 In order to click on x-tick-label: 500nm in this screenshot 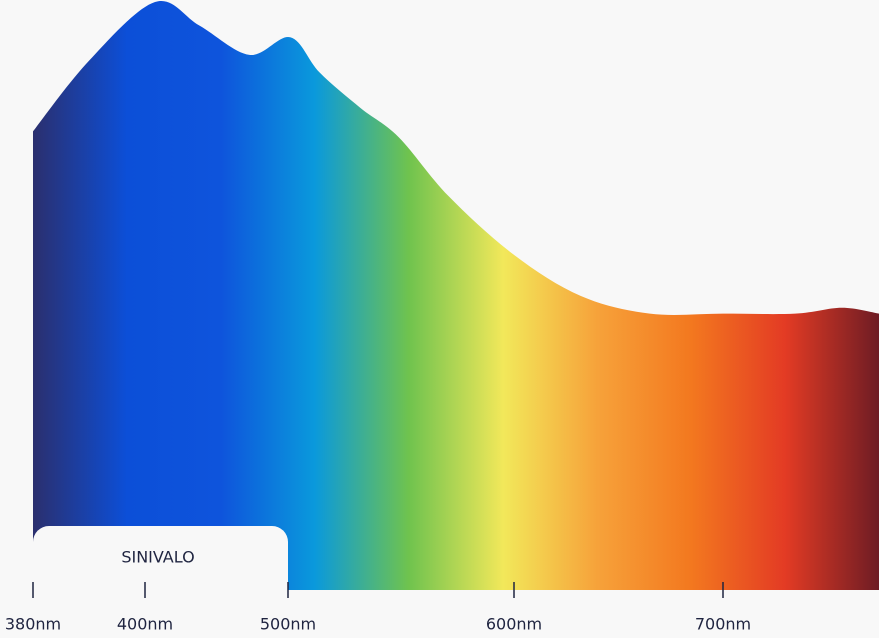, I will do `click(288, 624)`.